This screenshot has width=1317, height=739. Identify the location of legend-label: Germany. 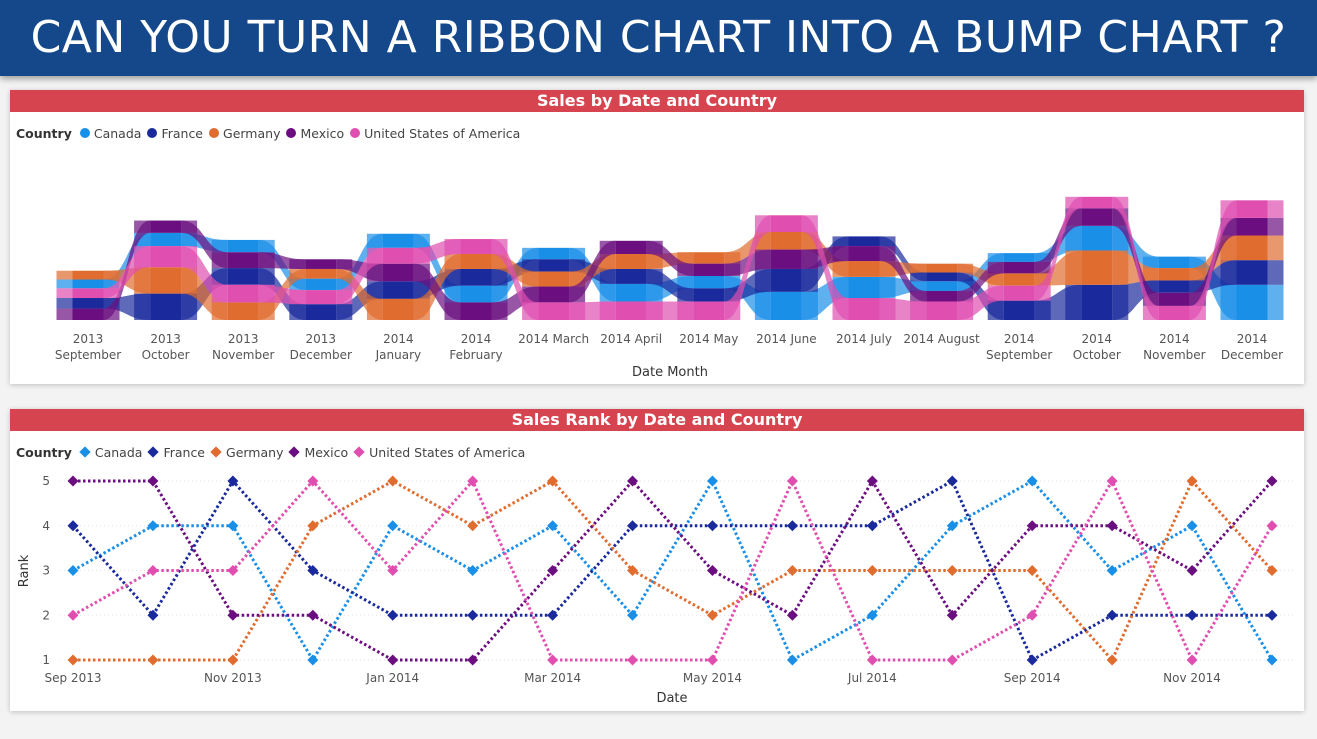
(252, 133).